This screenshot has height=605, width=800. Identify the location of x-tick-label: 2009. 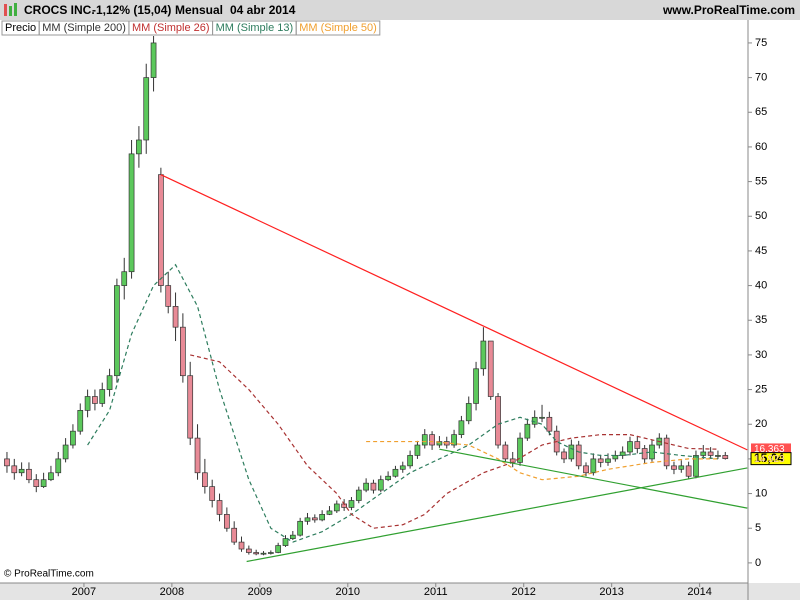
(260, 592).